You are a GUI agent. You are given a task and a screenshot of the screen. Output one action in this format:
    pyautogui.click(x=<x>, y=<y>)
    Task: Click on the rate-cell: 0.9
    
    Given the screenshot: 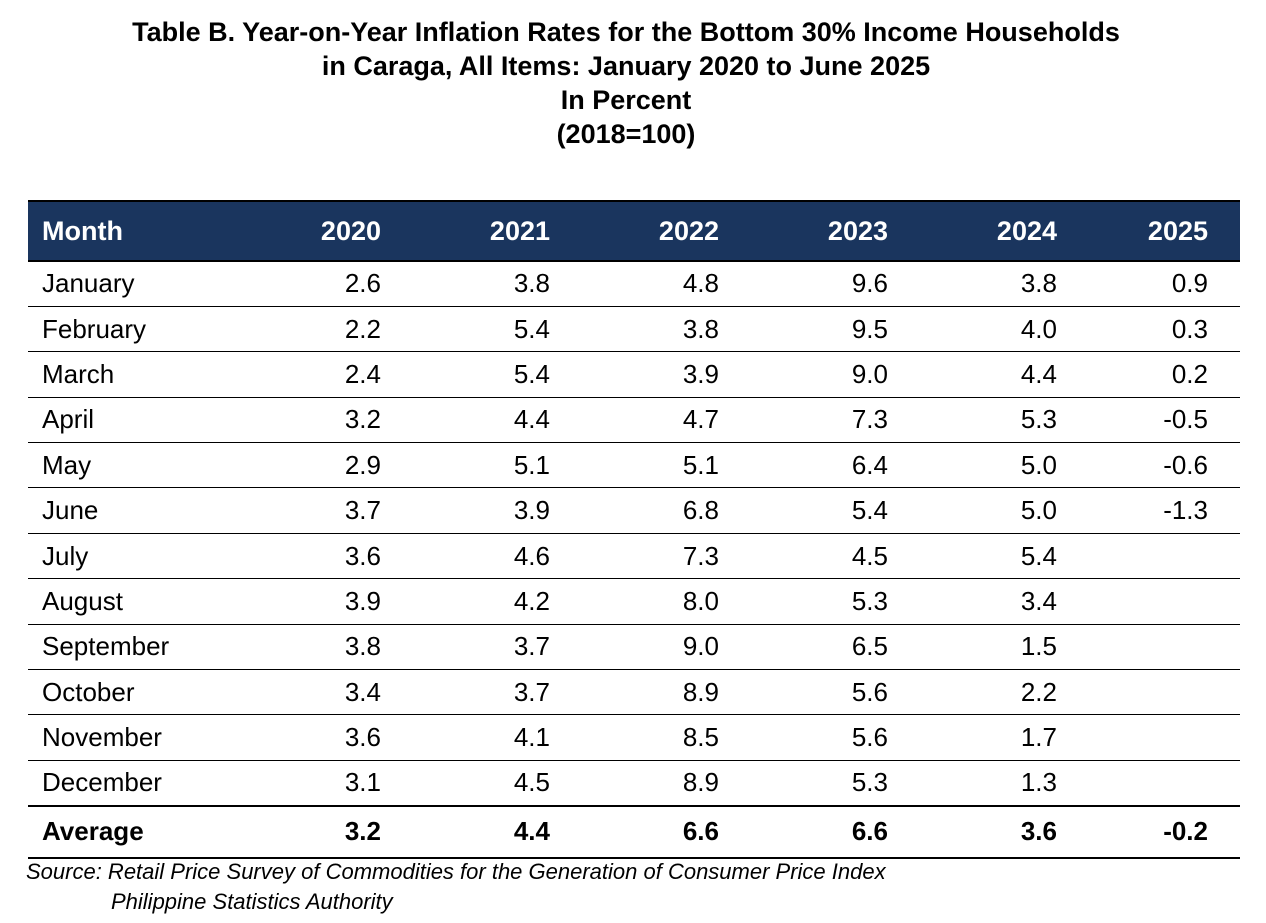 What is the action you would take?
    pyautogui.click(x=1148, y=284)
    